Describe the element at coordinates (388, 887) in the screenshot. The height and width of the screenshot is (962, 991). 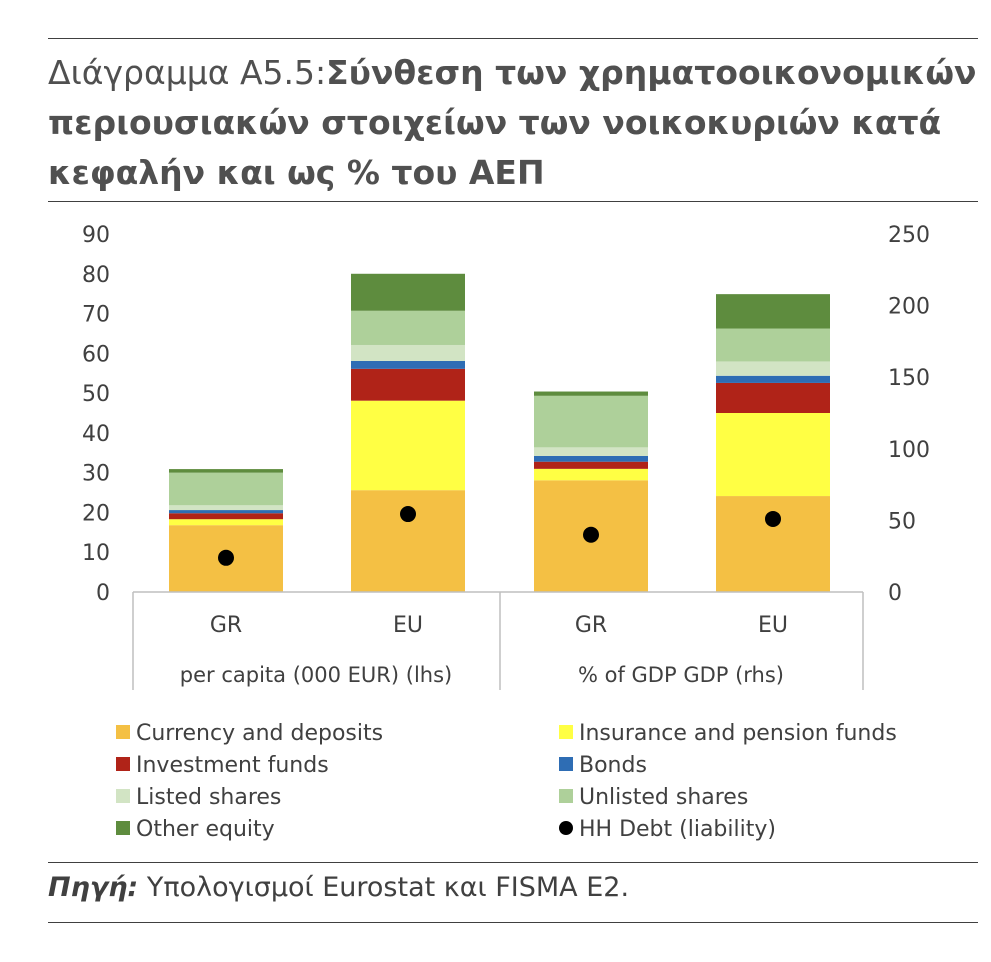
I see `source-text: Υπολογισμοί Eurostat και FISMA E2.` at that location.